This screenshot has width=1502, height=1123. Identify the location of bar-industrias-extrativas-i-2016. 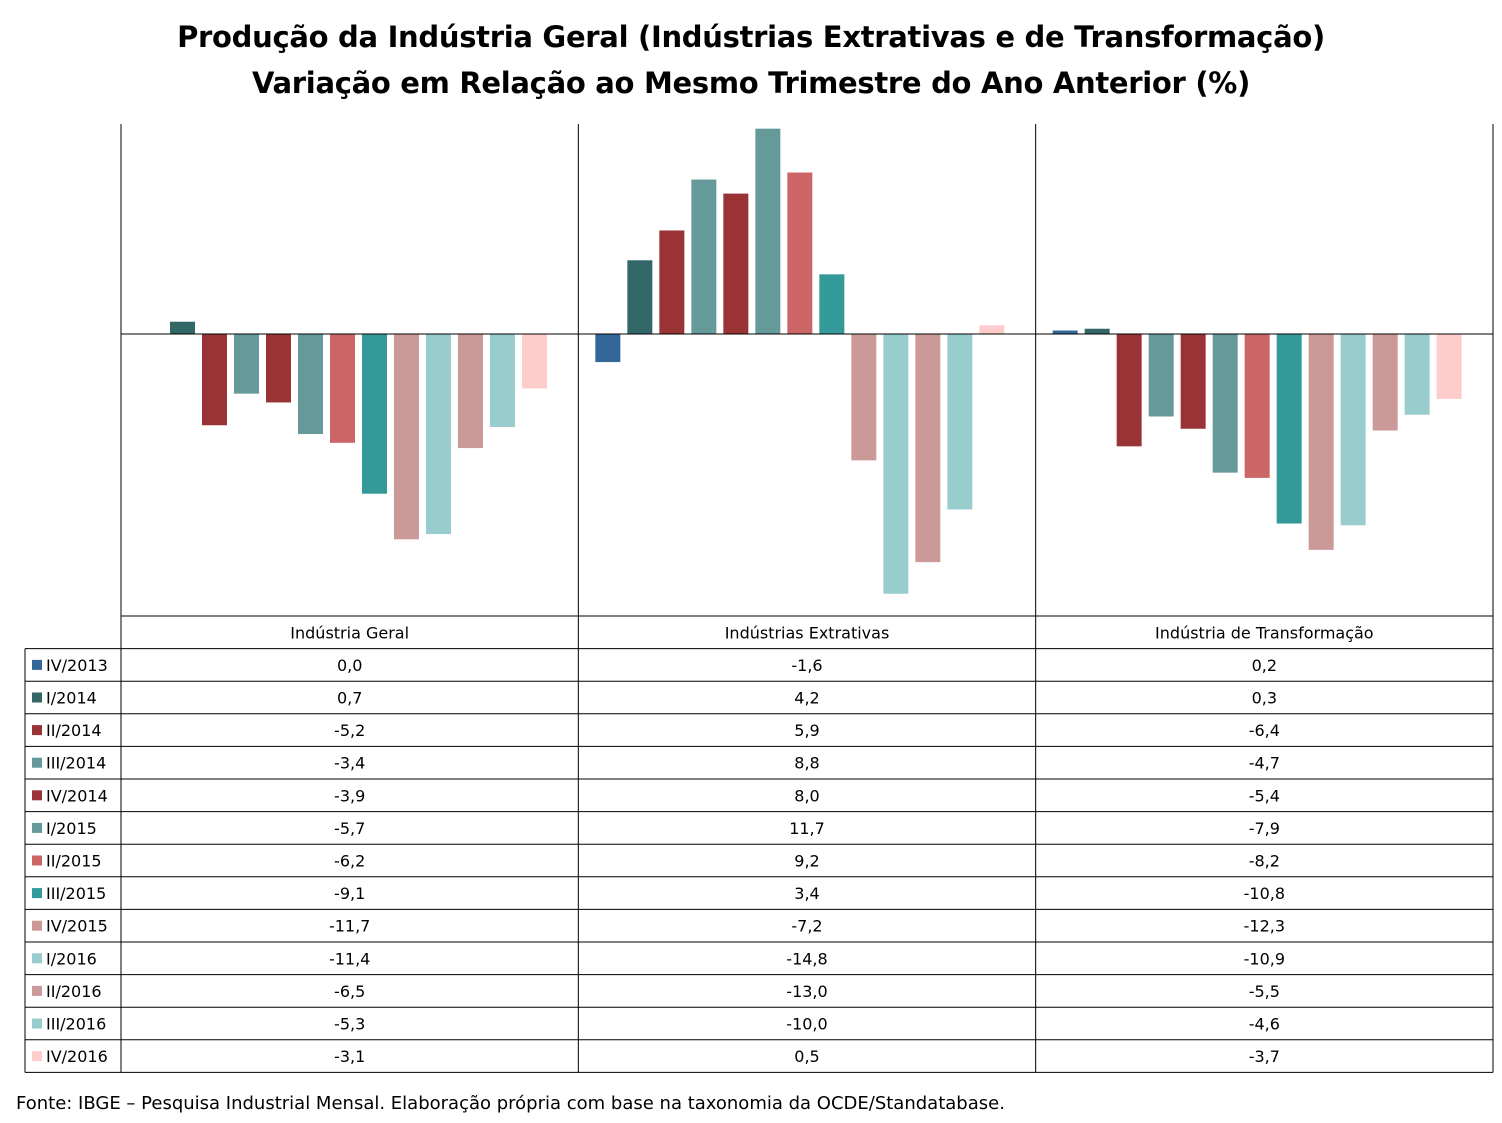
(896, 464).